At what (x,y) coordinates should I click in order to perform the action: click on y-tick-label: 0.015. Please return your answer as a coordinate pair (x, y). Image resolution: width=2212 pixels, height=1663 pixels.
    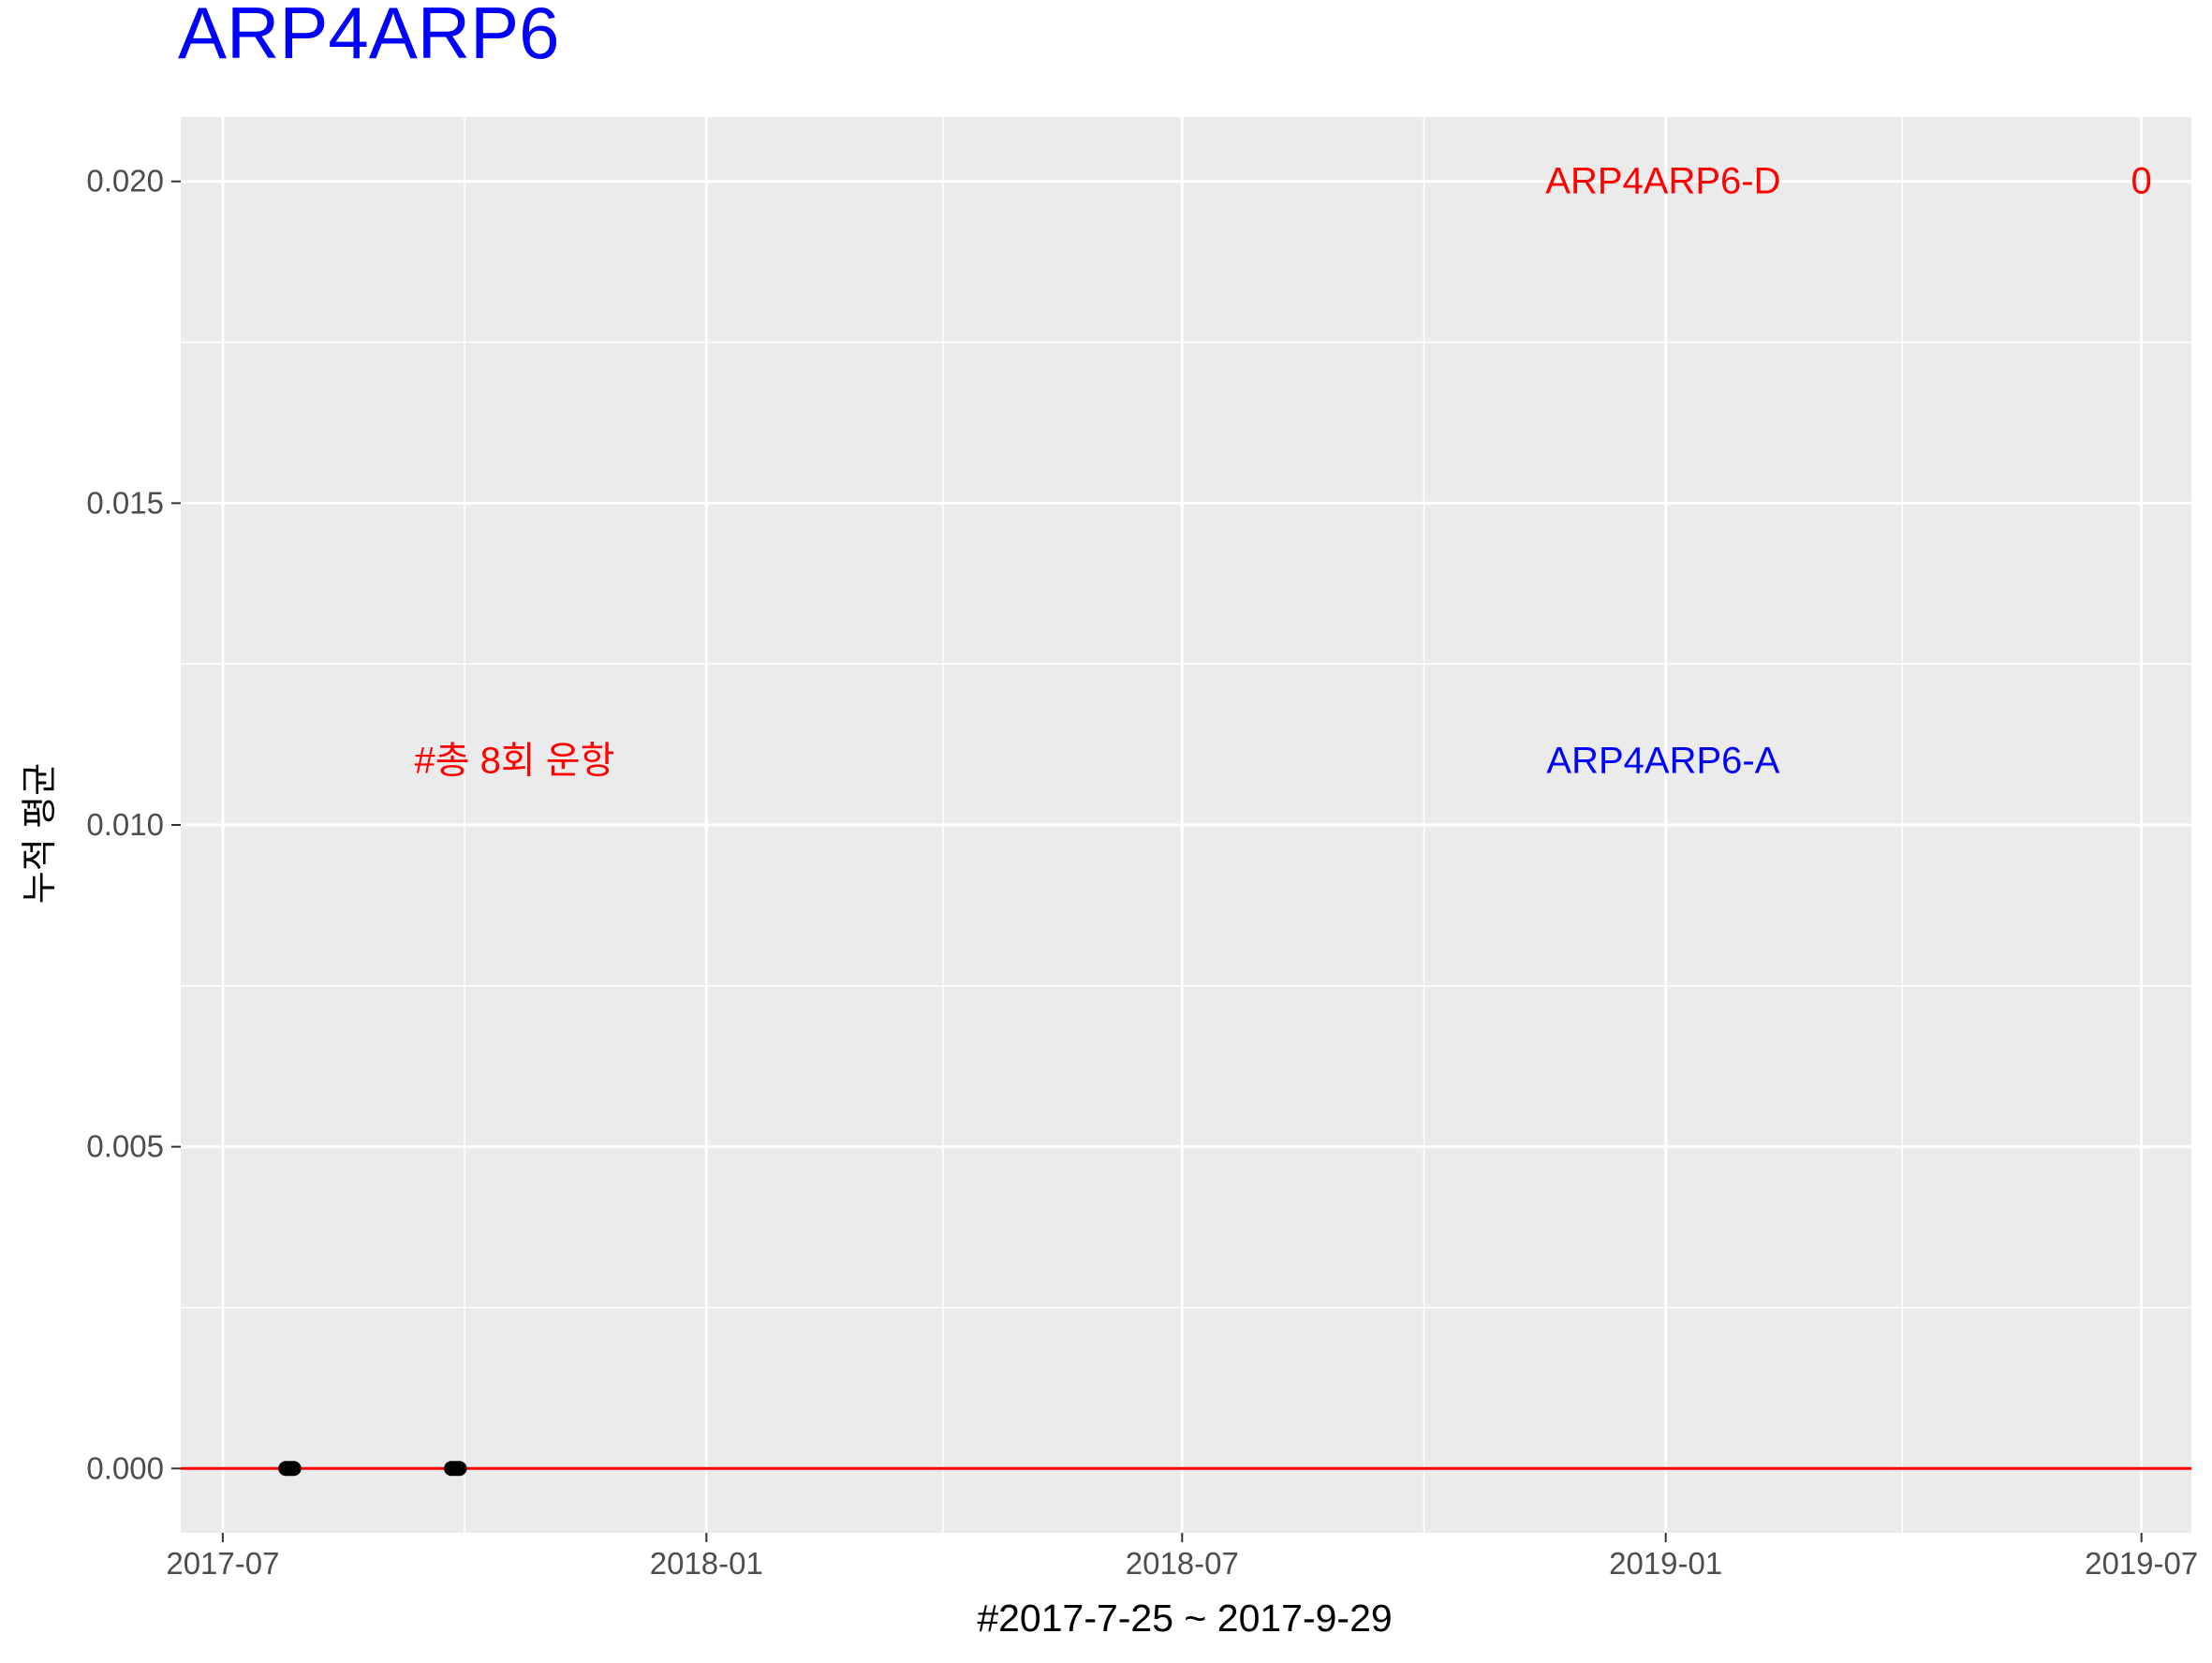
    Looking at the image, I should click on (125, 502).